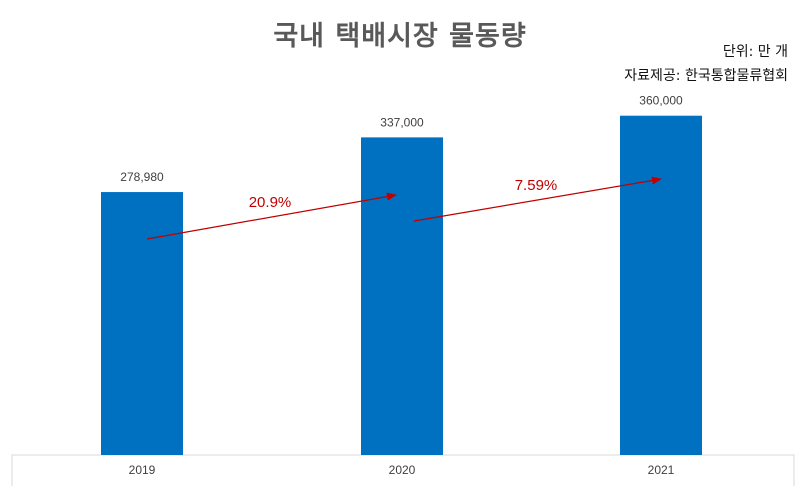 The width and height of the screenshot is (800, 486). I want to click on x-tick-label-2020: 2020, so click(402, 470).